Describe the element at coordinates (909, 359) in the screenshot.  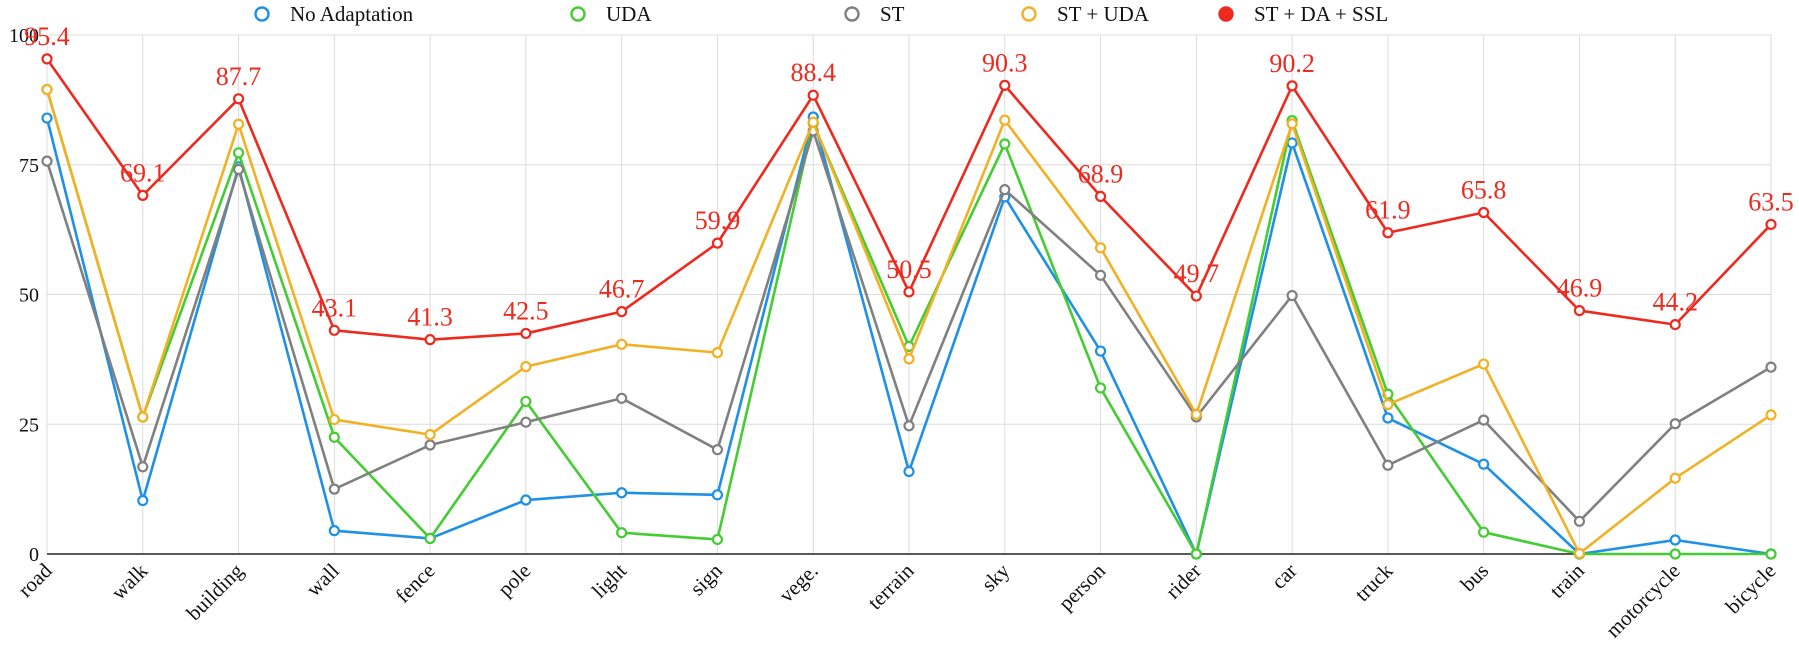
I see `point-st-uda-terrain` at that location.